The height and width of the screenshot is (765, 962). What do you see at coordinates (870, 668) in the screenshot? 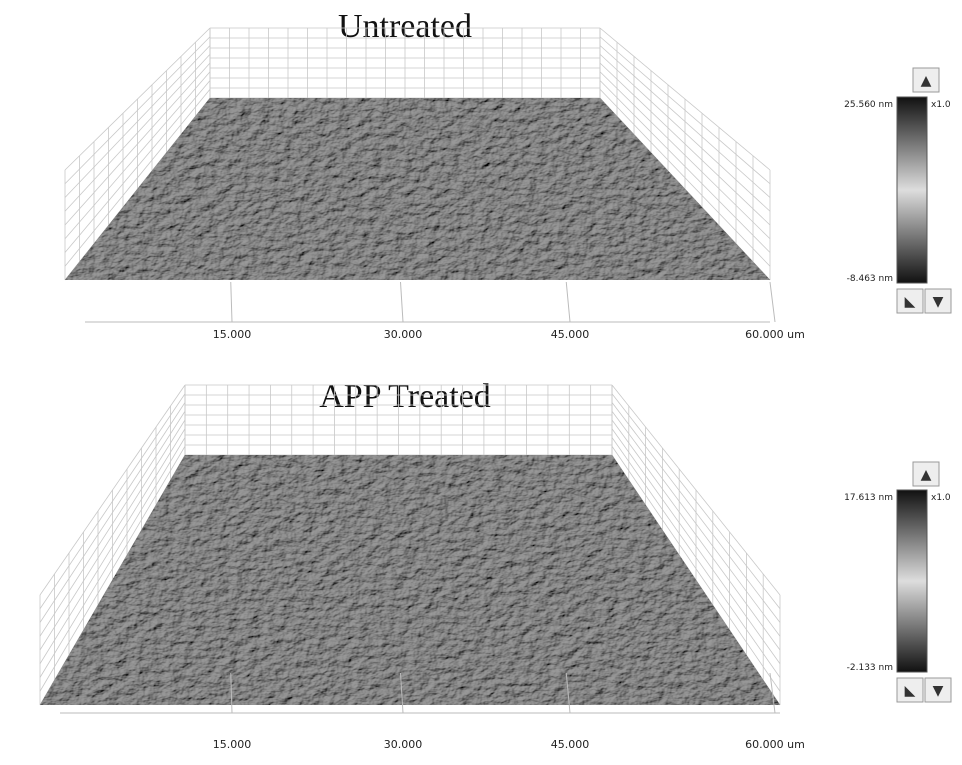
I see `colorbar-min: -2.133 nm` at bounding box center [870, 668].